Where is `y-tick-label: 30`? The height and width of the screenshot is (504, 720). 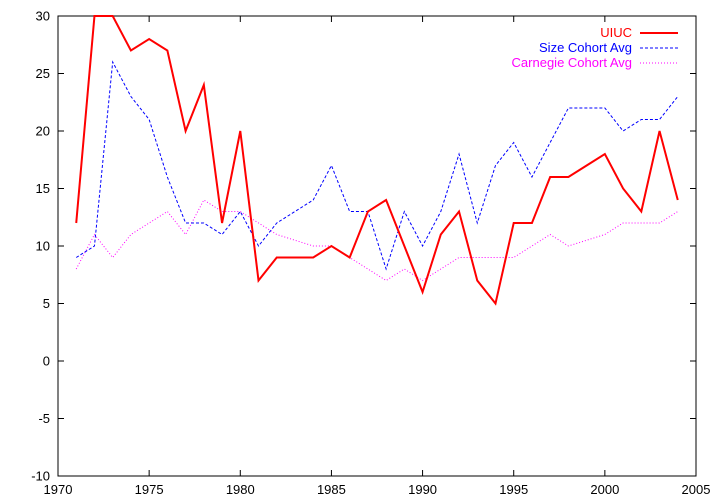
y-tick-label: 30 is located at coordinates (43, 16).